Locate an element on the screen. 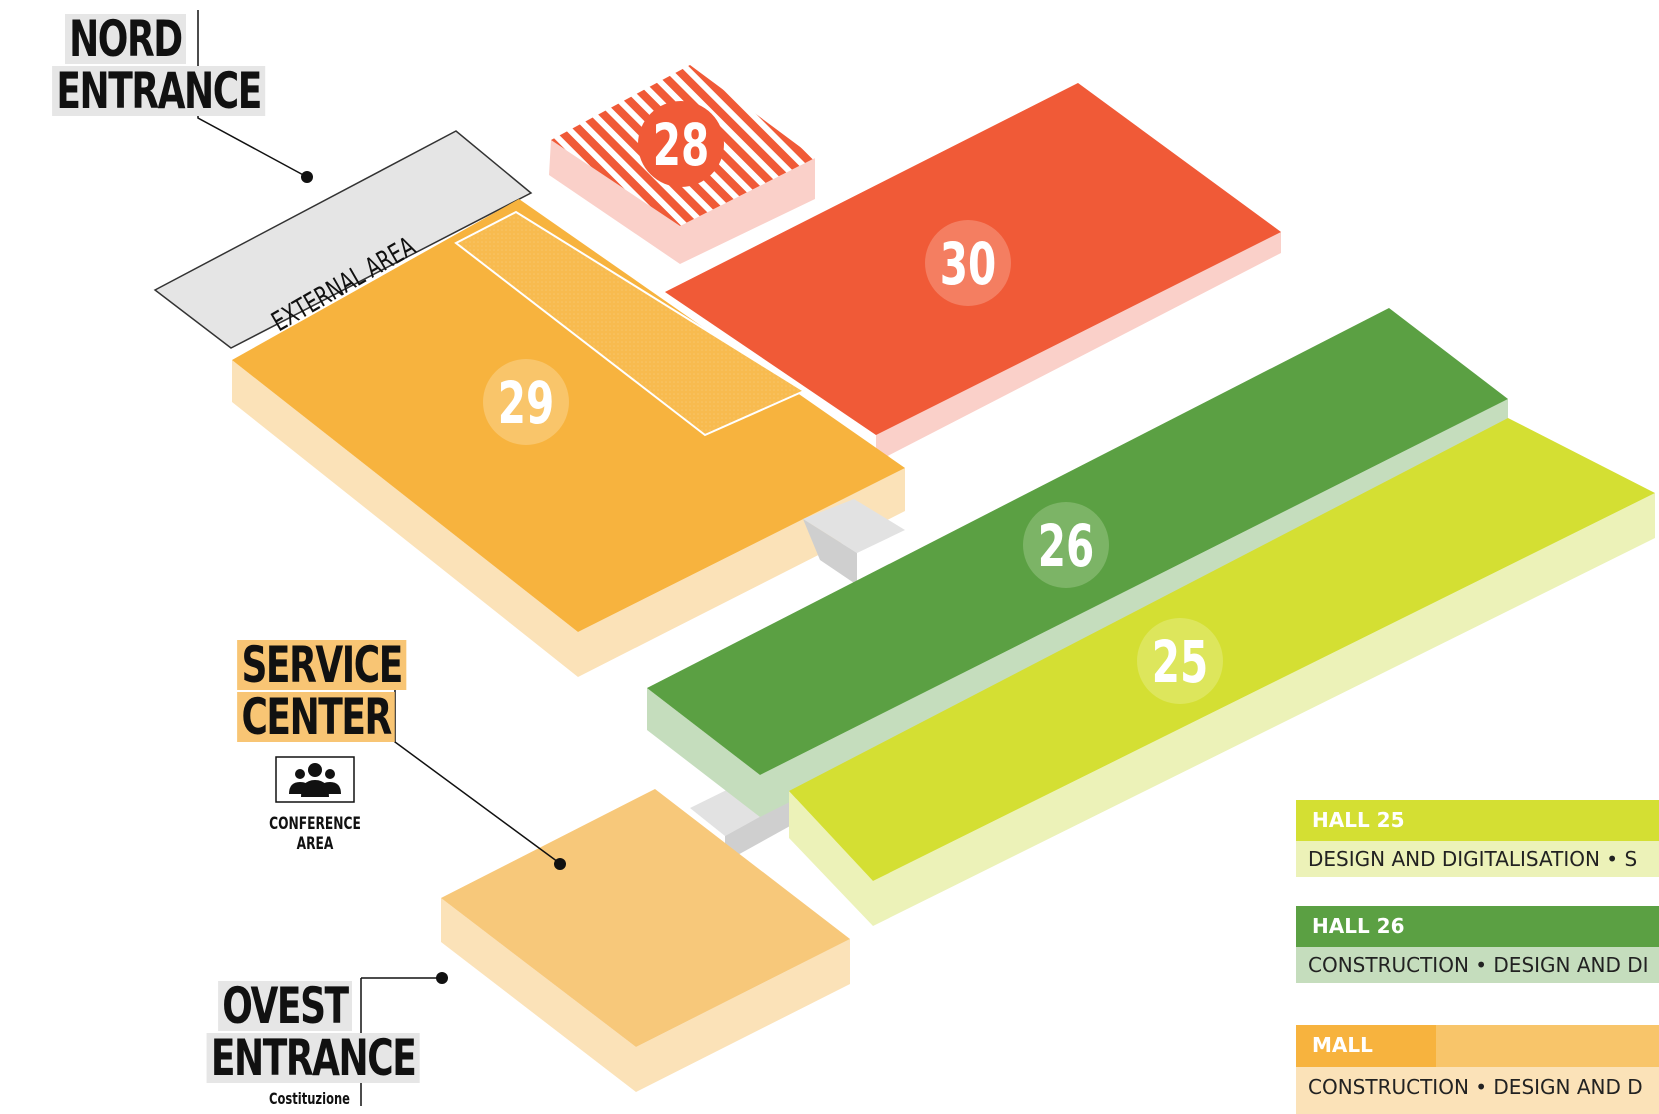  legend-hall-25-desc: DESIGN AND DIGITALISATION • S is located at coordinates (1477, 859).